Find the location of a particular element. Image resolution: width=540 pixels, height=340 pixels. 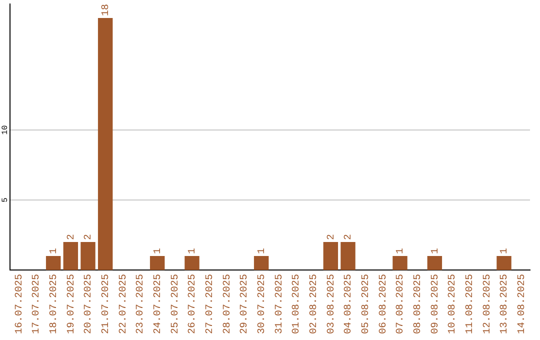

x-tick-label: 23.07.2025 is located at coordinates (141, 304).